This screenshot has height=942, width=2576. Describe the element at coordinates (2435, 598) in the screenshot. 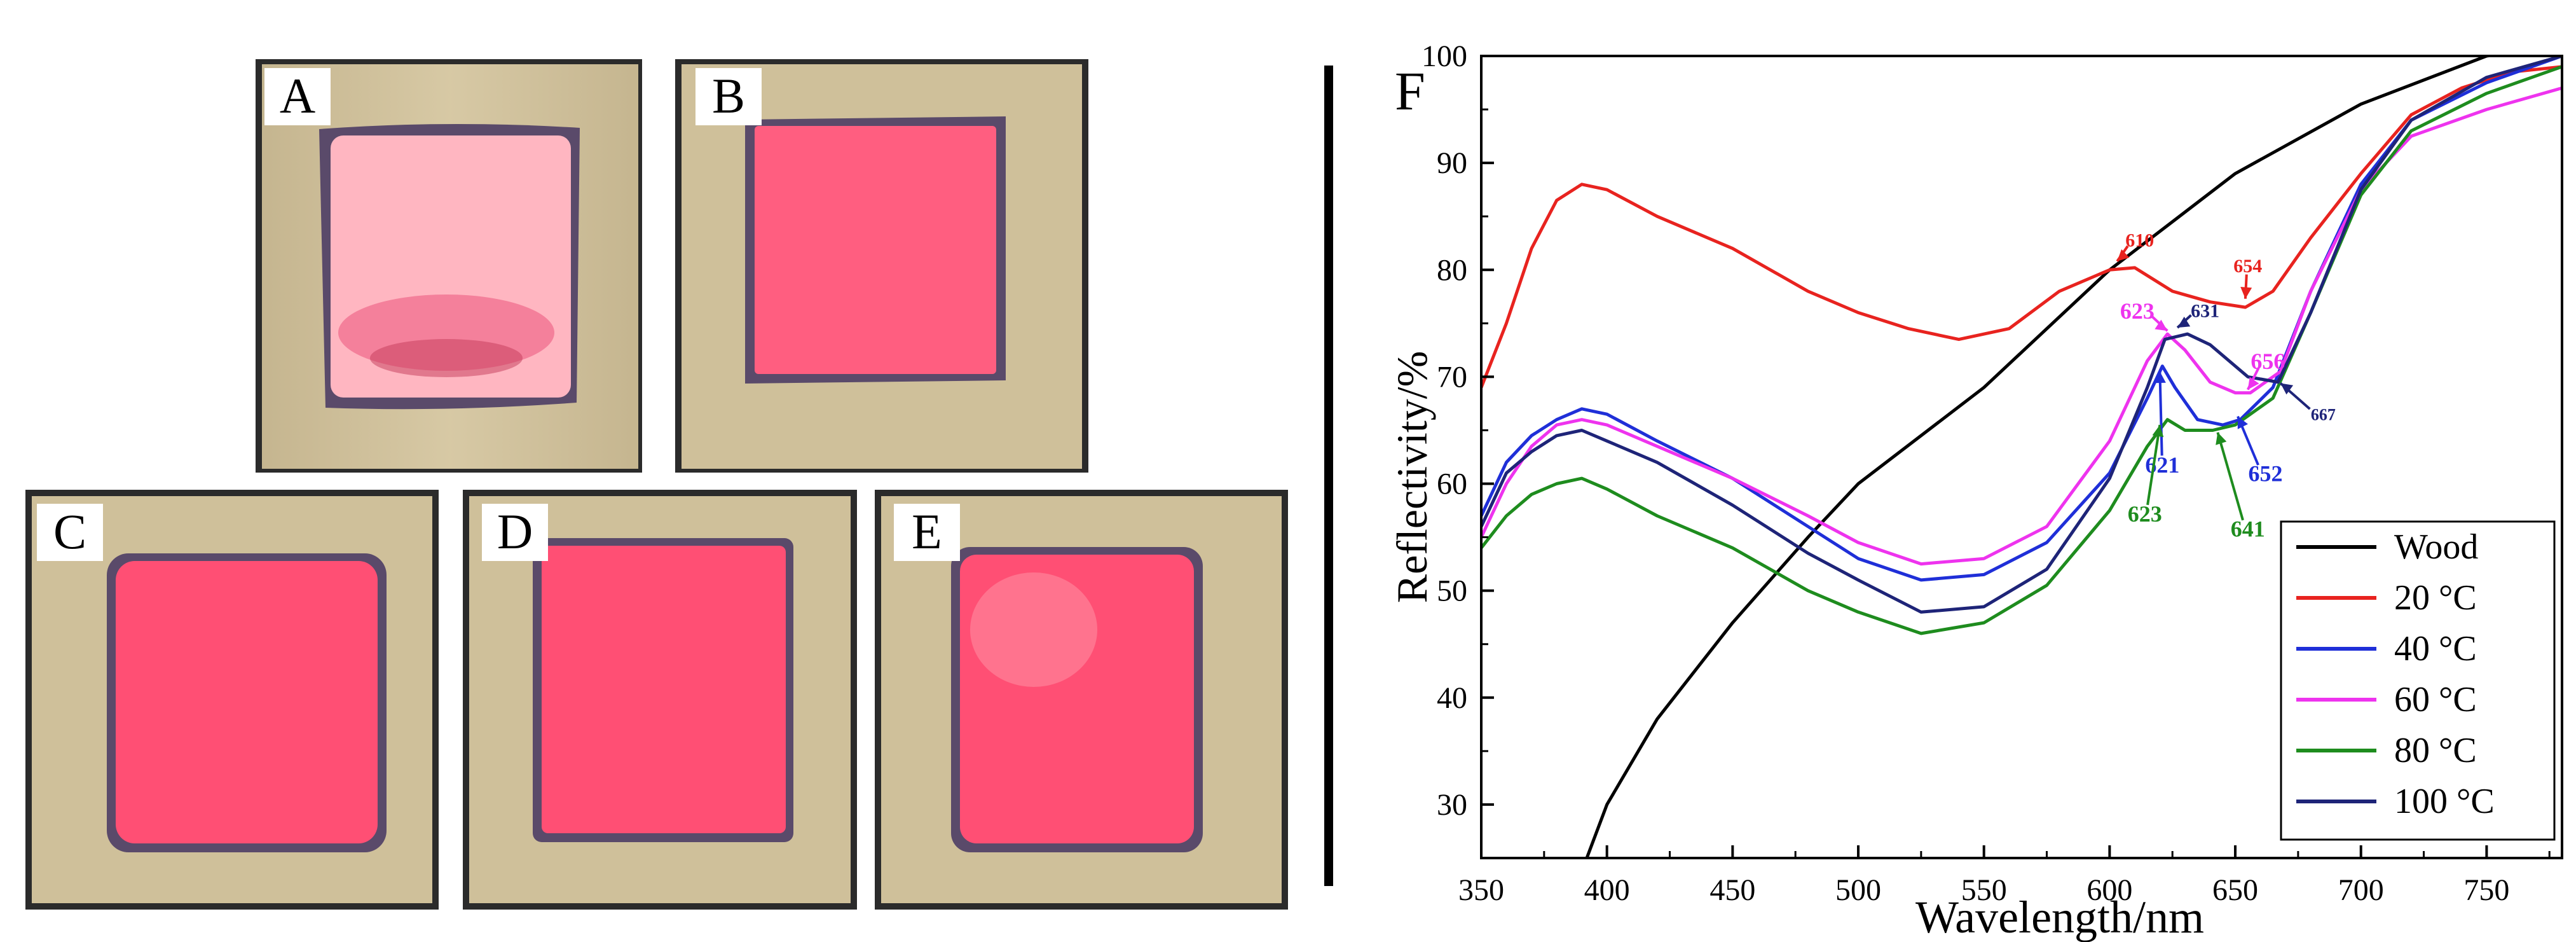

I see `legend-label-1: 20 °C` at that location.